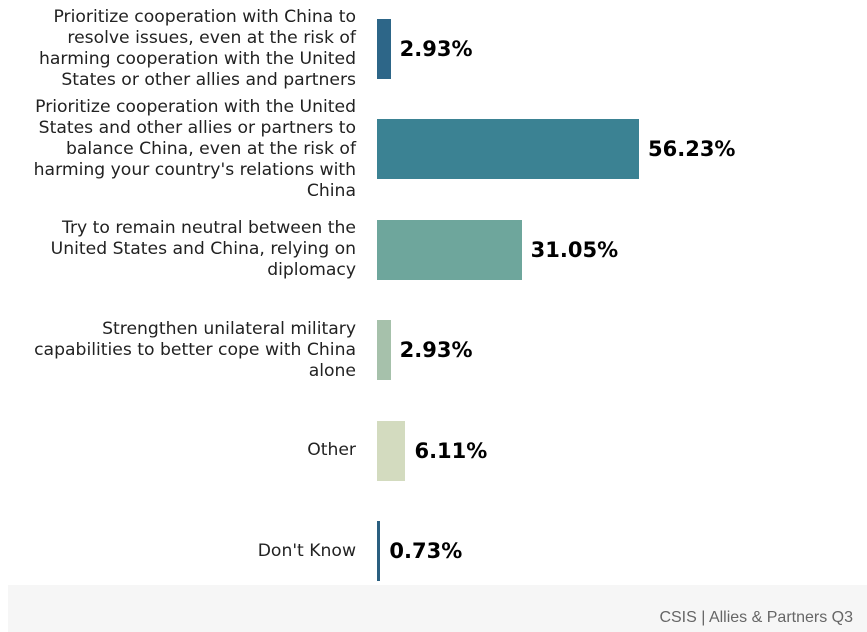 This screenshot has height=632, width=867. What do you see at coordinates (306, 550) in the screenshot?
I see `category-label: Don't Know` at bounding box center [306, 550].